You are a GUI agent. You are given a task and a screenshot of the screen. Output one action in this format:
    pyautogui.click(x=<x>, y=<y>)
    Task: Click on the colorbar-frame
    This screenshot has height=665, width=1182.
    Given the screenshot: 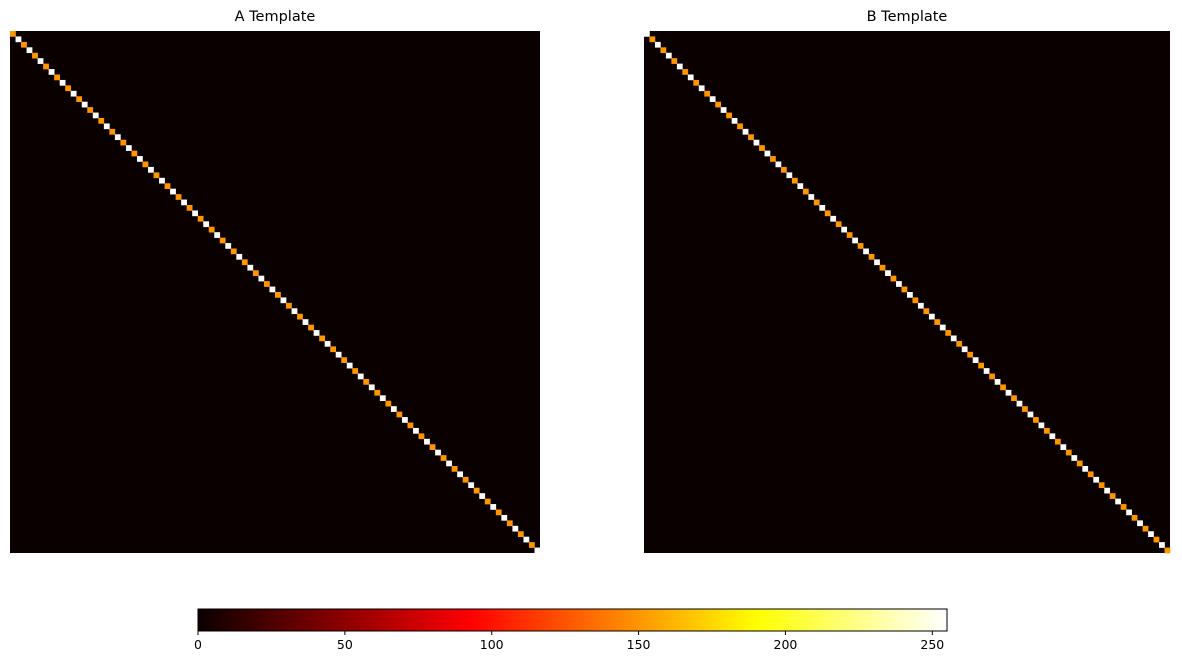 What is the action you would take?
    pyautogui.click(x=572, y=620)
    